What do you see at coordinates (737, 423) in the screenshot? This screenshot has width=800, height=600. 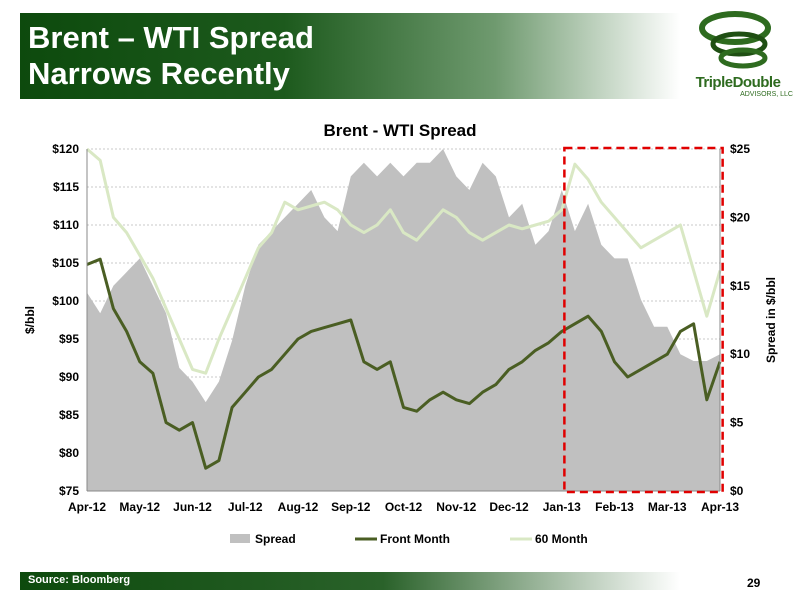 I see `y2-tick-label: $5` at bounding box center [737, 423].